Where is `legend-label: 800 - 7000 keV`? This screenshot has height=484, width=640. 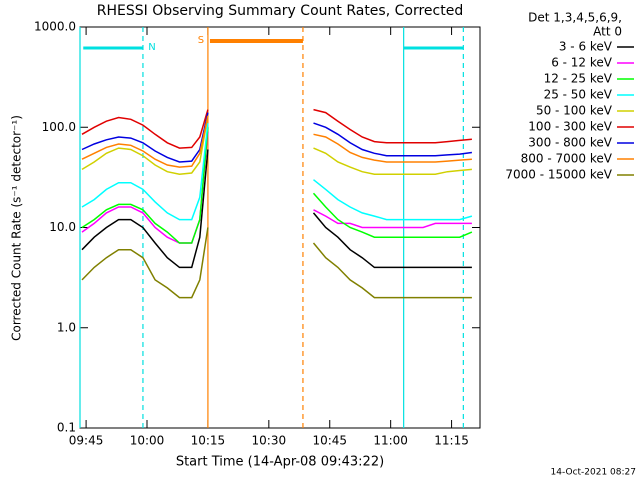 legend-label: 800 - 7000 keV is located at coordinates (567, 159).